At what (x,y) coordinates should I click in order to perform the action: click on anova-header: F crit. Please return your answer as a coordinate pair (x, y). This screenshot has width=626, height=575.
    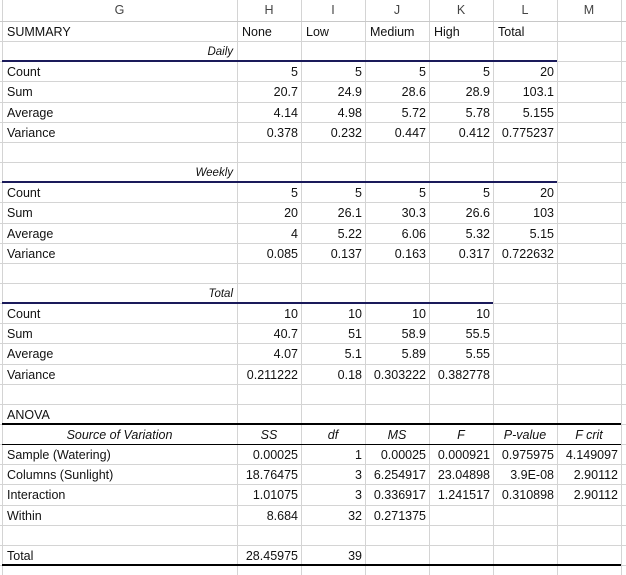
    Looking at the image, I should click on (589, 435).